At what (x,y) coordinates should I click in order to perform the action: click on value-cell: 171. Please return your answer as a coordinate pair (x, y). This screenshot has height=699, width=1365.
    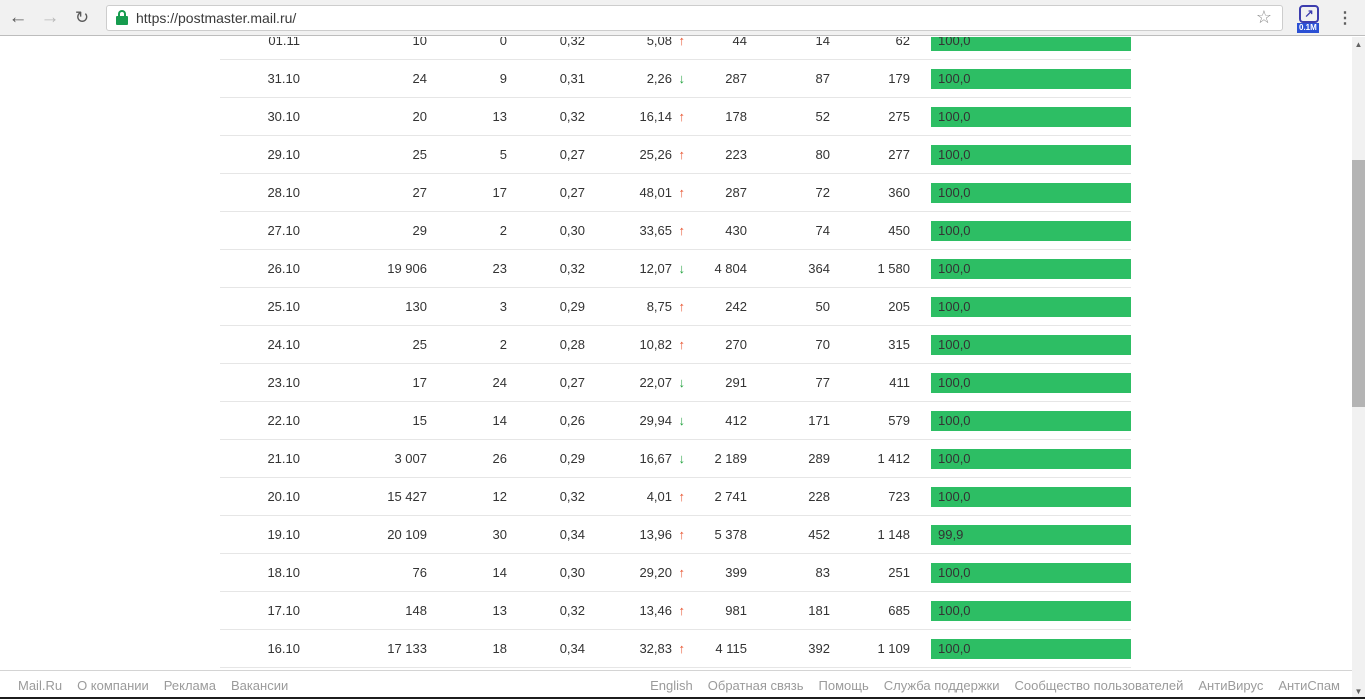
    Looking at the image, I should click on (819, 420).